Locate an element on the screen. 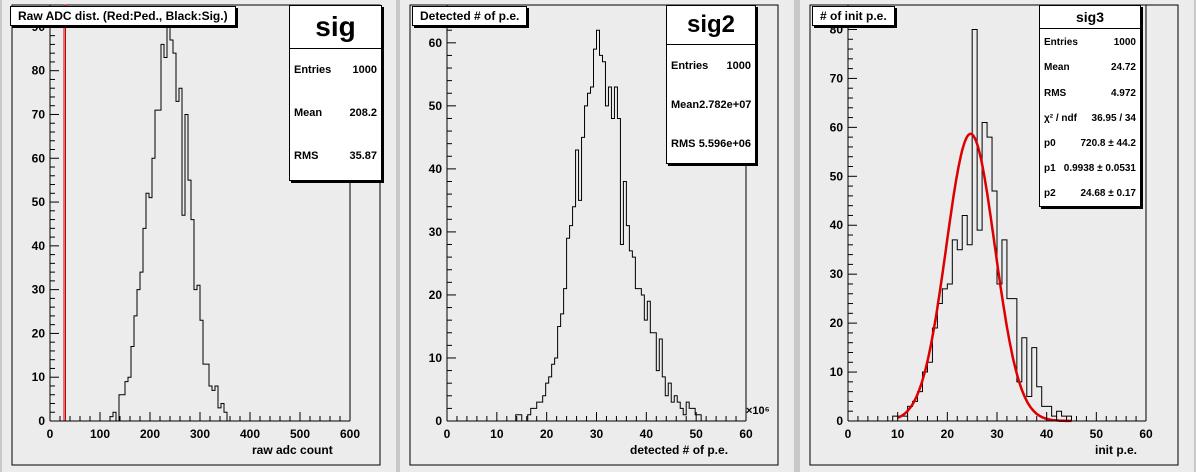  stats-name: sig is located at coordinates (335, 27).